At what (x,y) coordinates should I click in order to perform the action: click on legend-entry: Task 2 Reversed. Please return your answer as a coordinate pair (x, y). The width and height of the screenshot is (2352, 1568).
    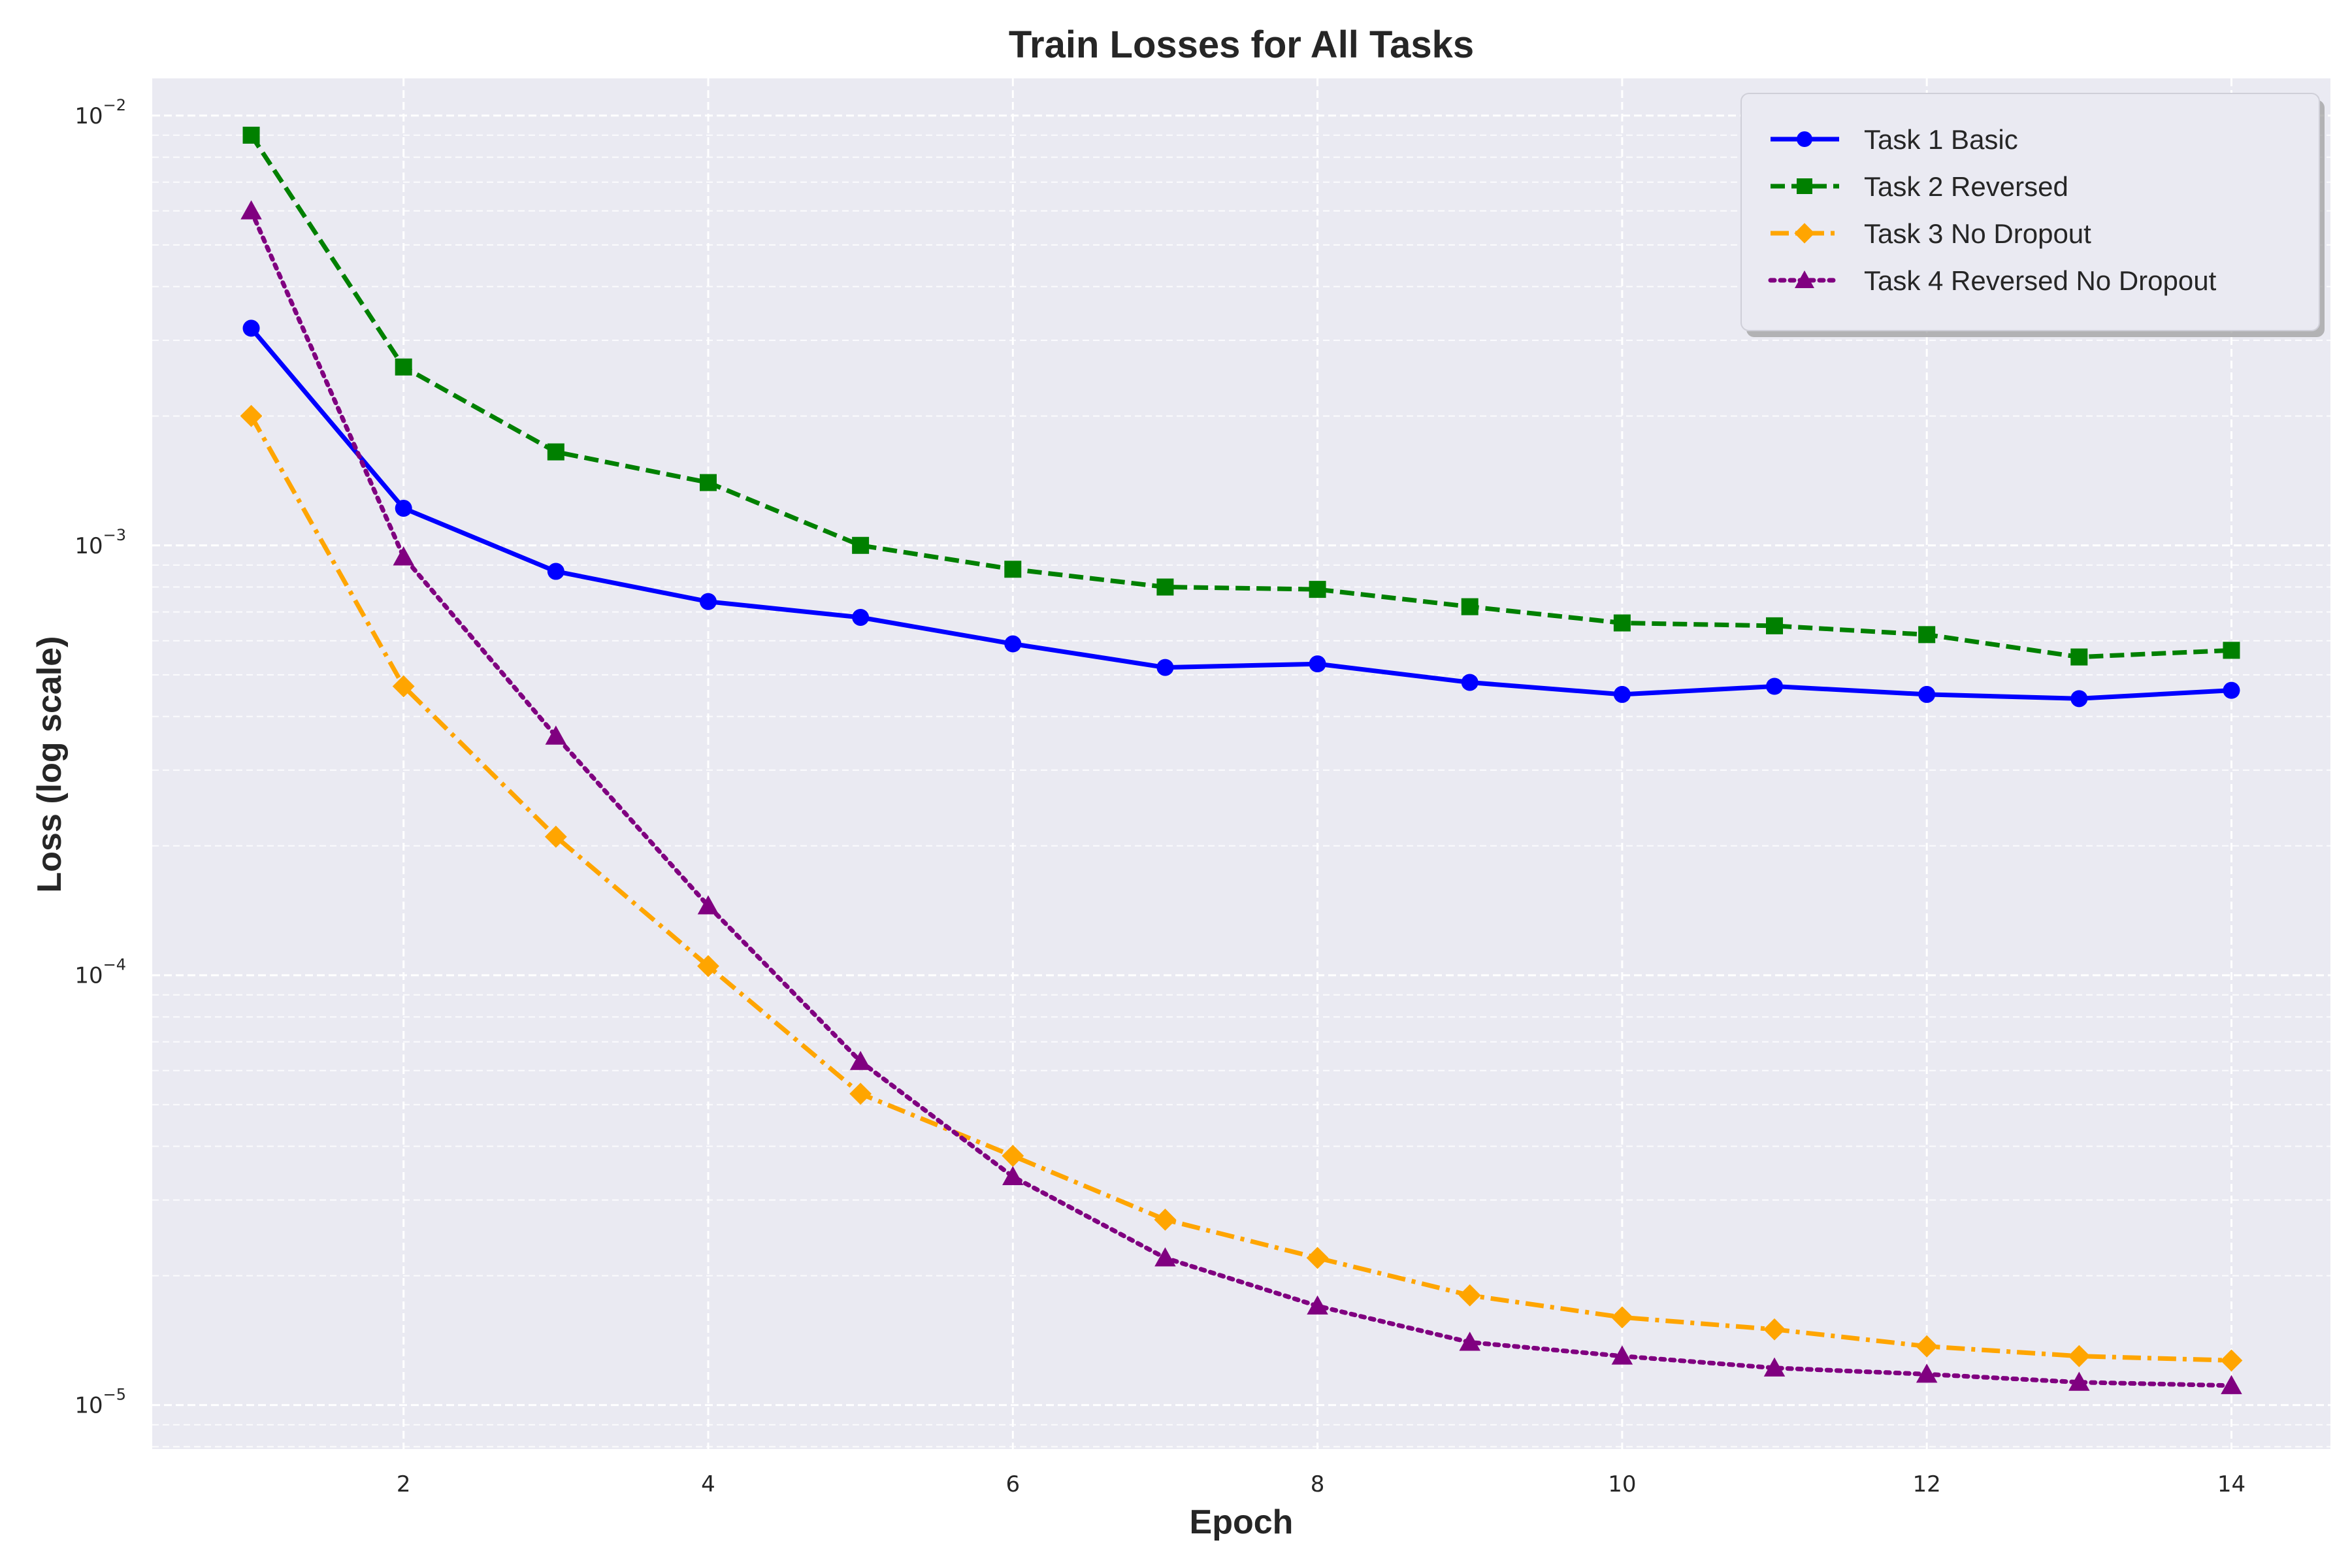
    Looking at the image, I should click on (1919, 186).